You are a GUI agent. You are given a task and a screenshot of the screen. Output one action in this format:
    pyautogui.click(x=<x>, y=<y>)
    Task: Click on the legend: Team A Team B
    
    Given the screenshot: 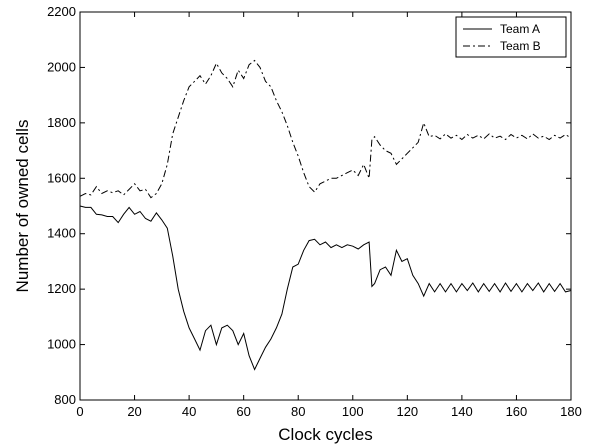 What is the action you would take?
    pyautogui.click(x=511, y=37)
    